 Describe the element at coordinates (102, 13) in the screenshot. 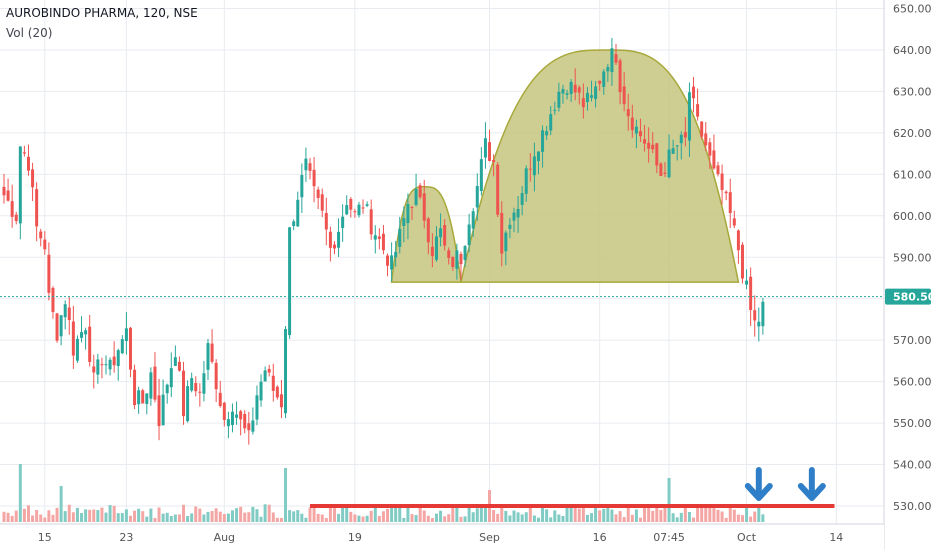

I see `chart-title: AUROBINDO PHARMA, 120, NSE` at that location.